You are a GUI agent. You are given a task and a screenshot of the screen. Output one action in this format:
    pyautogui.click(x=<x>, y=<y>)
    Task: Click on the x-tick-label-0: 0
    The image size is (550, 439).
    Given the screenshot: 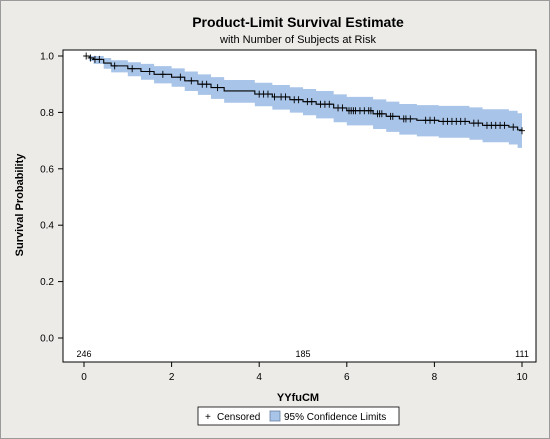 What is the action you would take?
    pyautogui.click(x=84, y=377)
    